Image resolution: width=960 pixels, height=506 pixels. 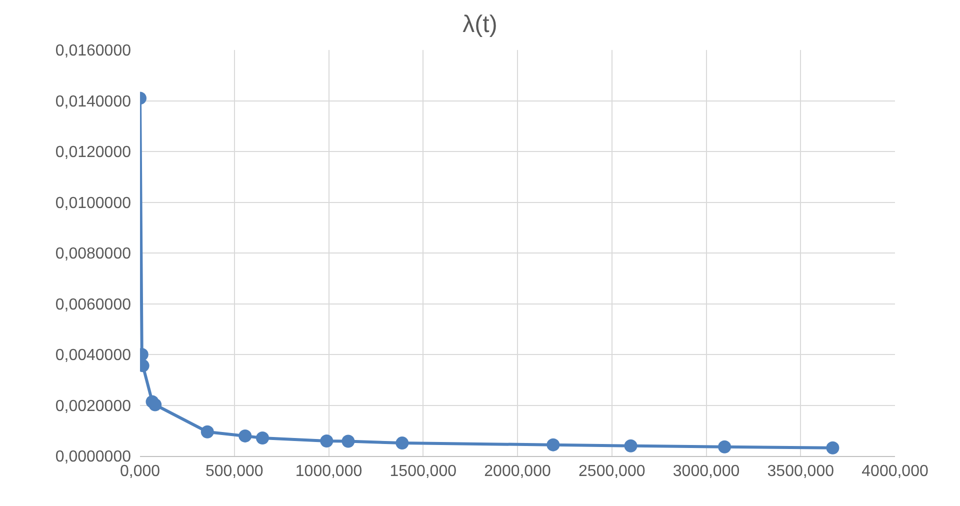 I want to click on x-tick-label: 0,000, so click(x=140, y=471).